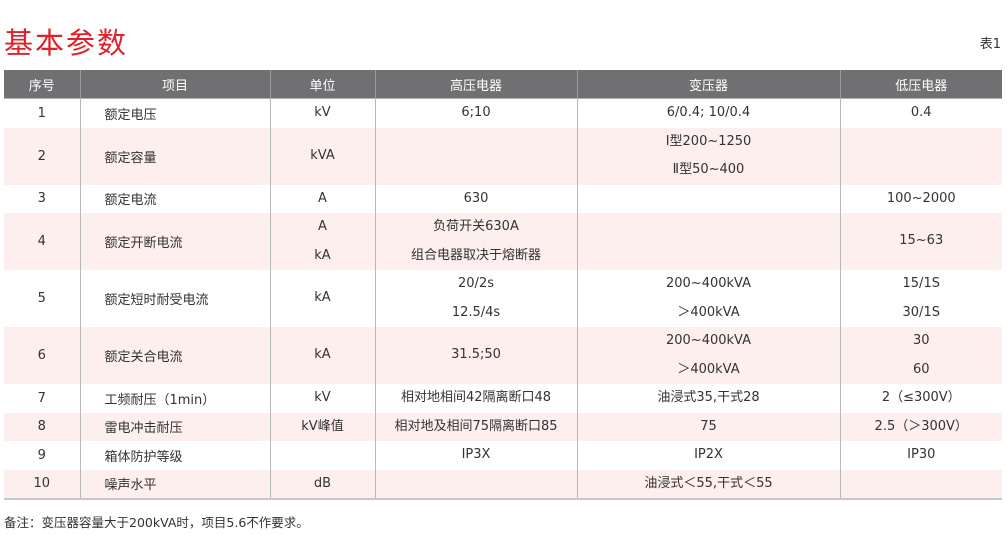  I want to click on cell-transformer: 6/0.4; 10/0.4, so click(708, 113).